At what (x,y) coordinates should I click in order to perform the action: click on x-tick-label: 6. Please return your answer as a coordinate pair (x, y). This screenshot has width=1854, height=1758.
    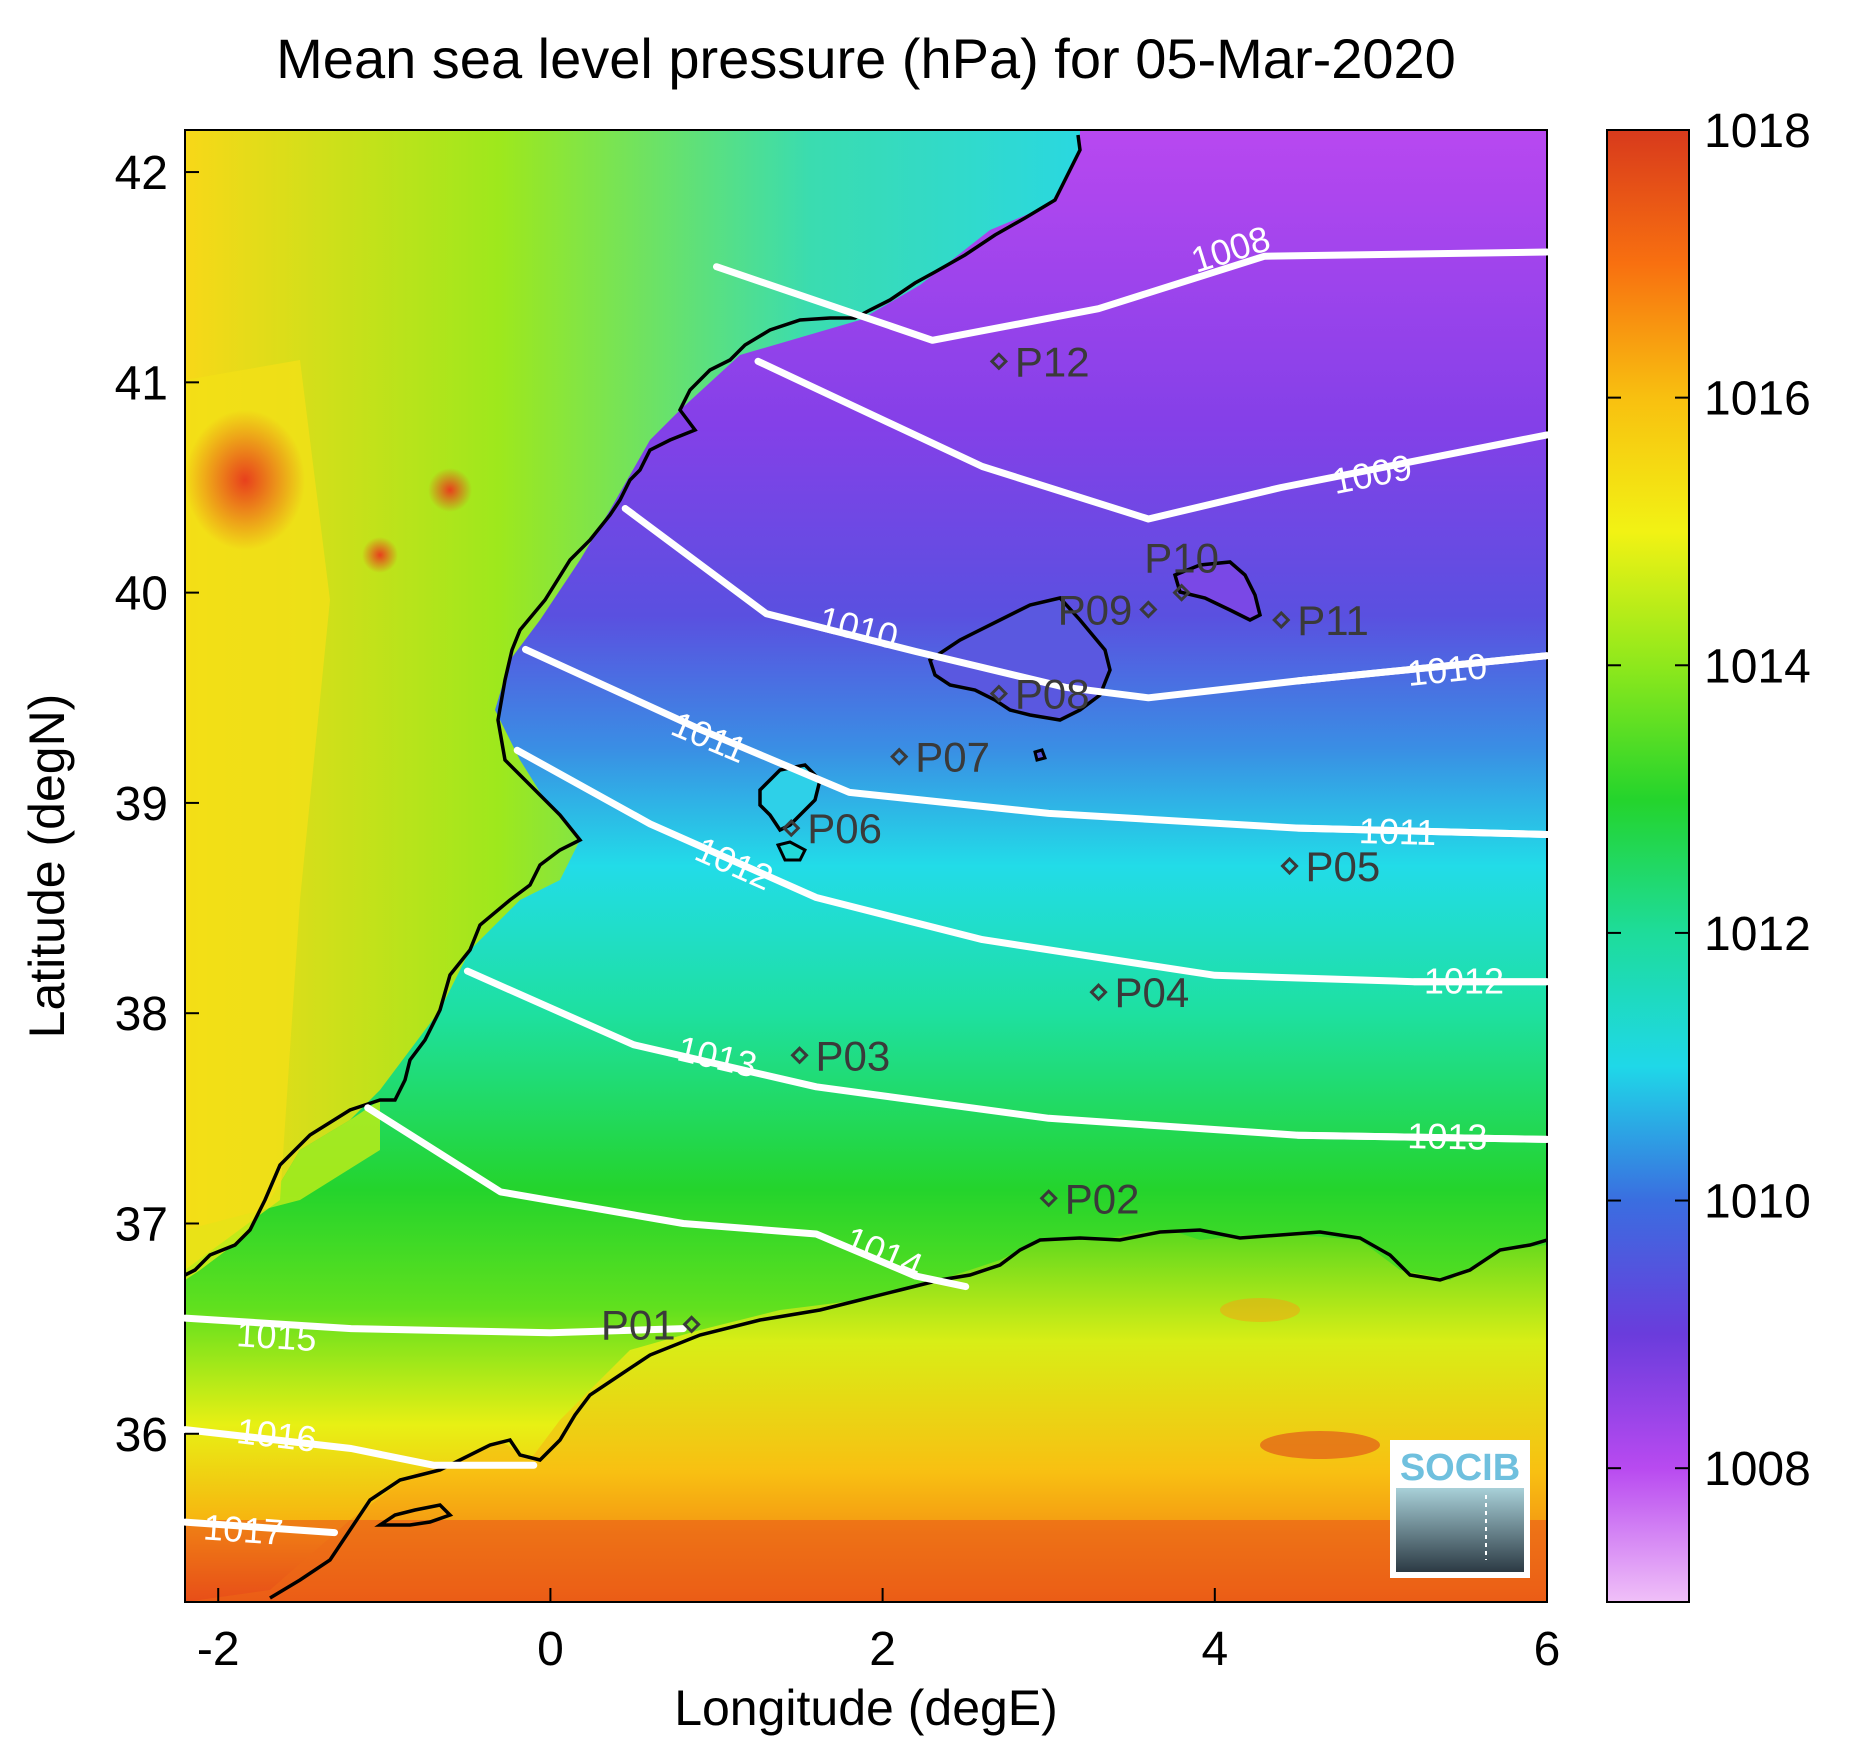
    Looking at the image, I should click on (1547, 1649).